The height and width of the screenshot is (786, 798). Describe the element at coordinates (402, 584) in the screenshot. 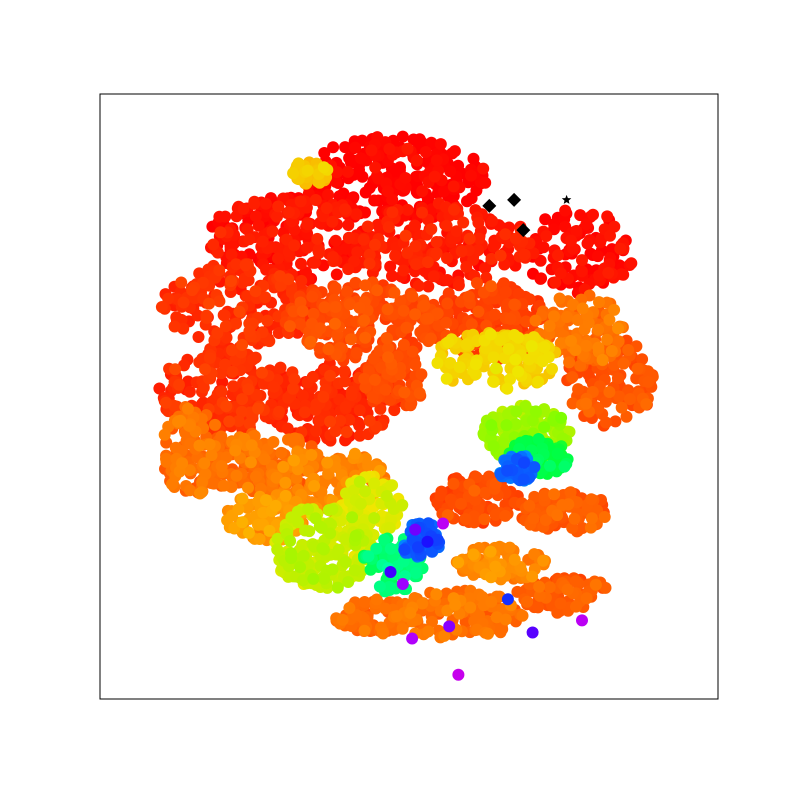

I see `highlight-point` at that location.